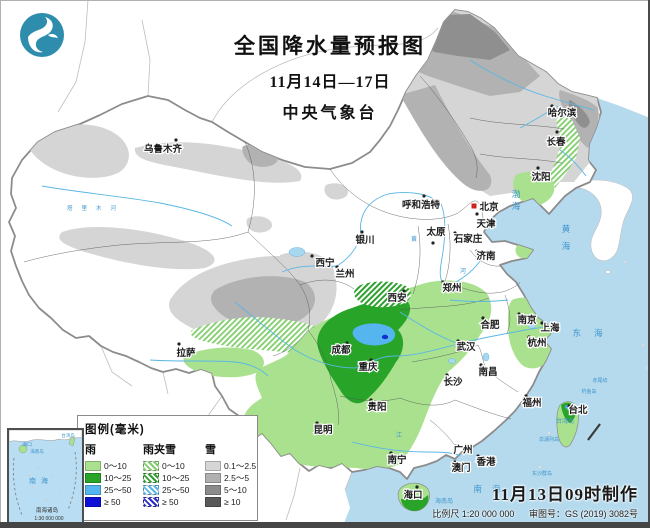 This screenshot has width=650, height=528. I want to click on legend-group-雪: 雪 0.1～2.5 2.5～5 5～10 ≥ 10, so click(234, 474).